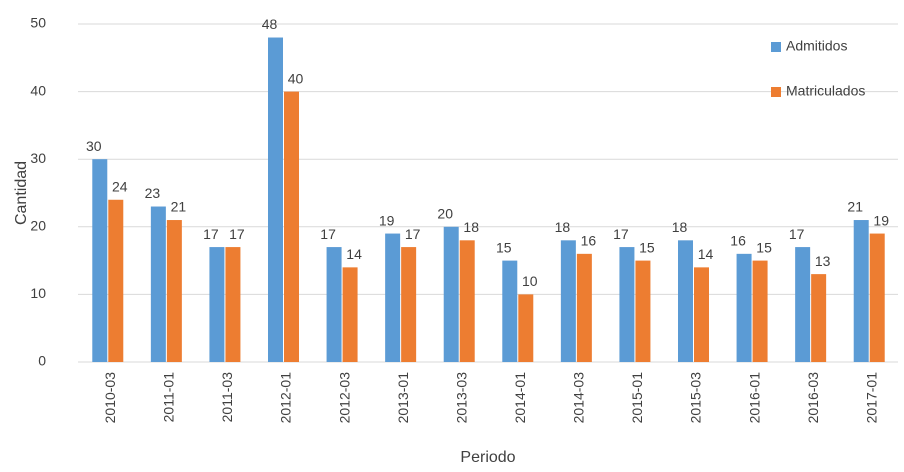  I want to click on x-tick-label: 2015-03, so click(696, 398).